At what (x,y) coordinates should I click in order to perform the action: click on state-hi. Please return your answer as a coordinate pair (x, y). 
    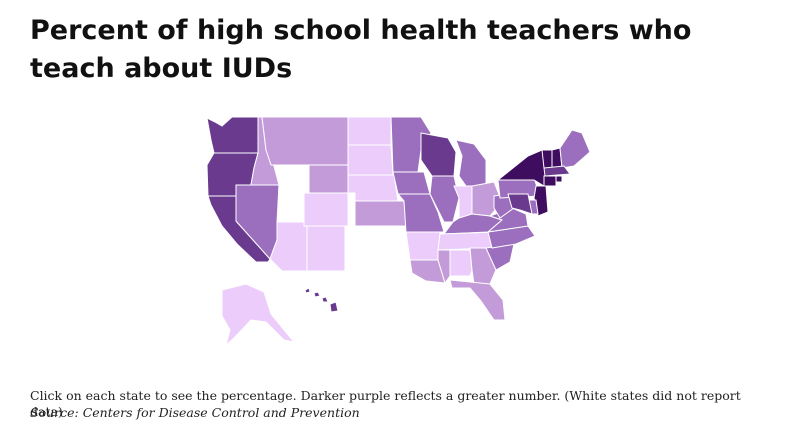
    Looking at the image, I should click on (321, 300).